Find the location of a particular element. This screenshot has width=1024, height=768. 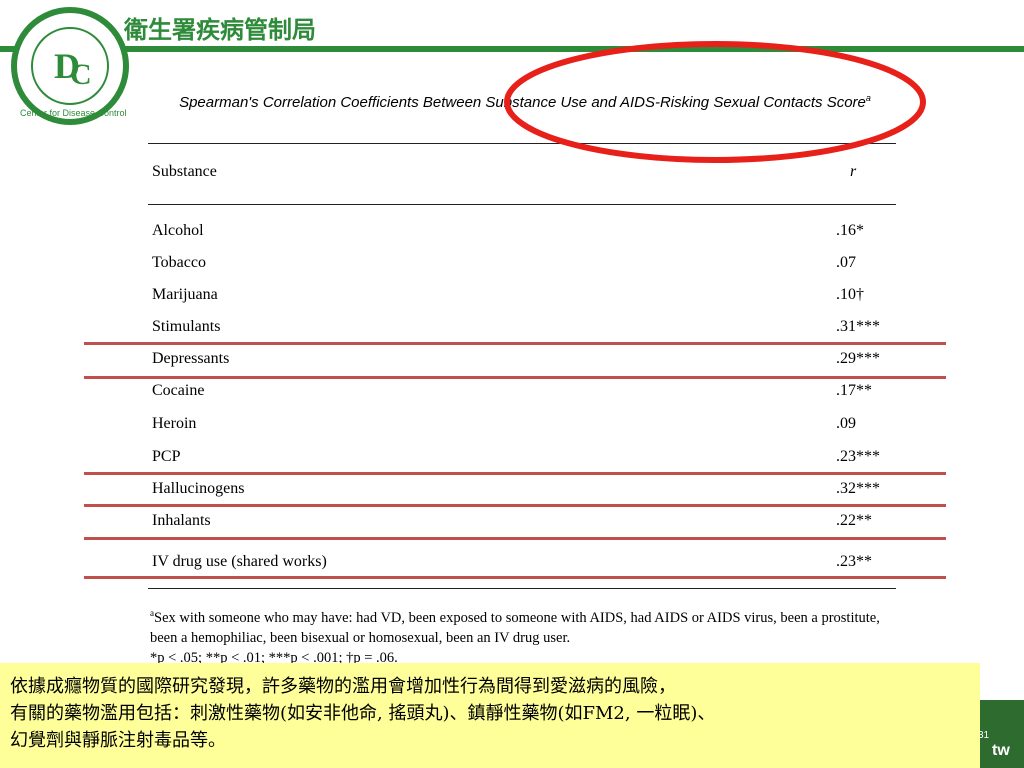

coefficient: .17** is located at coordinates (854, 390).